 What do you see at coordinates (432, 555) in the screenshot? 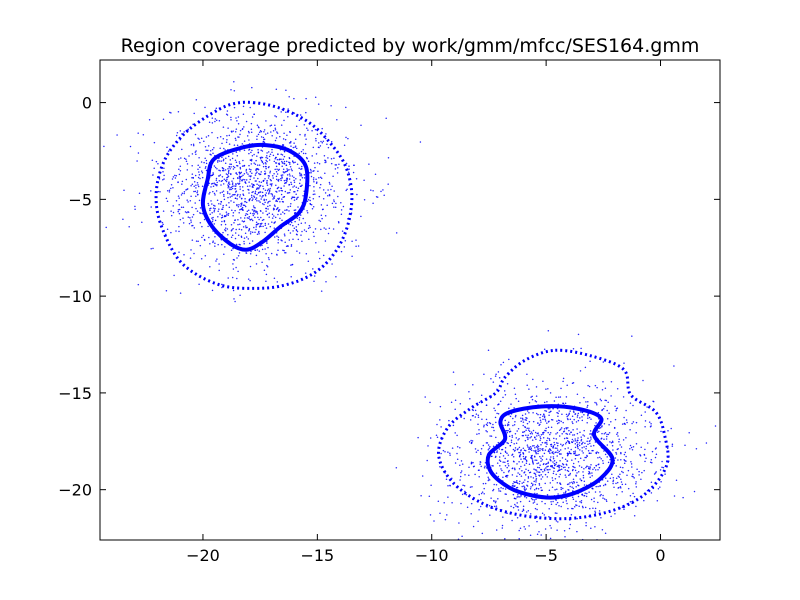
I see `x-tick-label: −10` at bounding box center [432, 555].